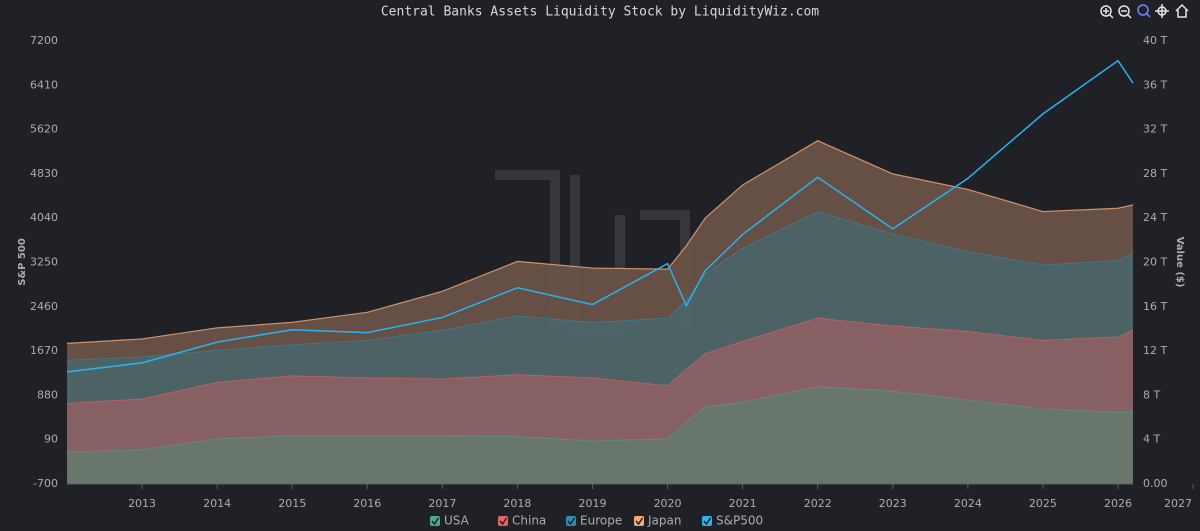 This screenshot has height=531, width=1200. Describe the element at coordinates (44, 40) in the screenshot. I see `y-tick-label: 7200` at that location.